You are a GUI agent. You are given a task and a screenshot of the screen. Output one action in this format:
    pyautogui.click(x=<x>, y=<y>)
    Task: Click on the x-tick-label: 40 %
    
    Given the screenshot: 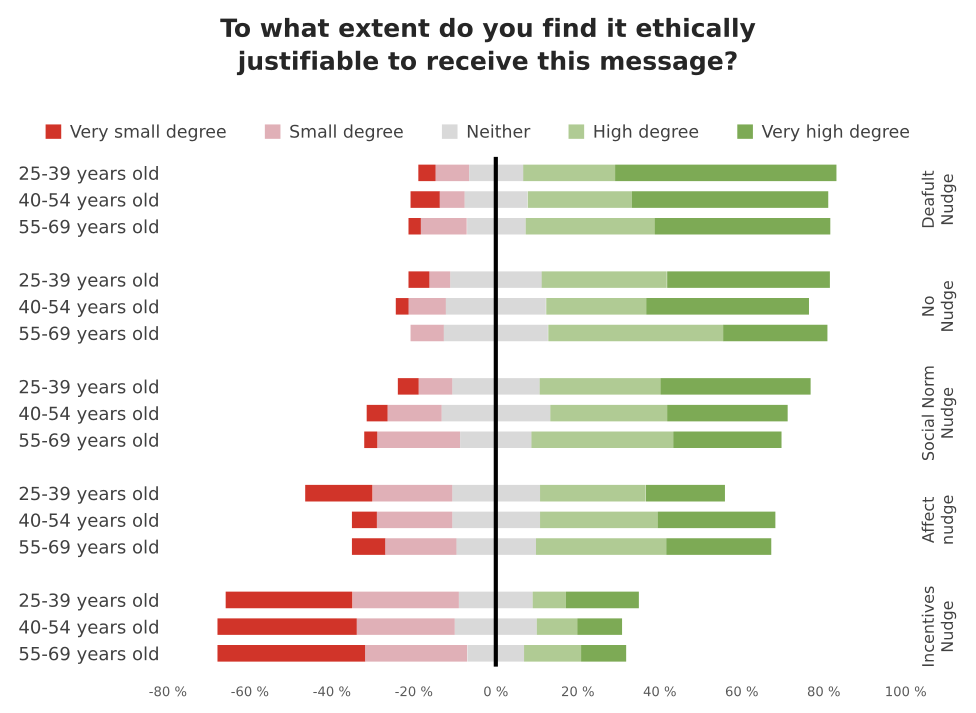 What is the action you would take?
    pyautogui.click(x=660, y=691)
    